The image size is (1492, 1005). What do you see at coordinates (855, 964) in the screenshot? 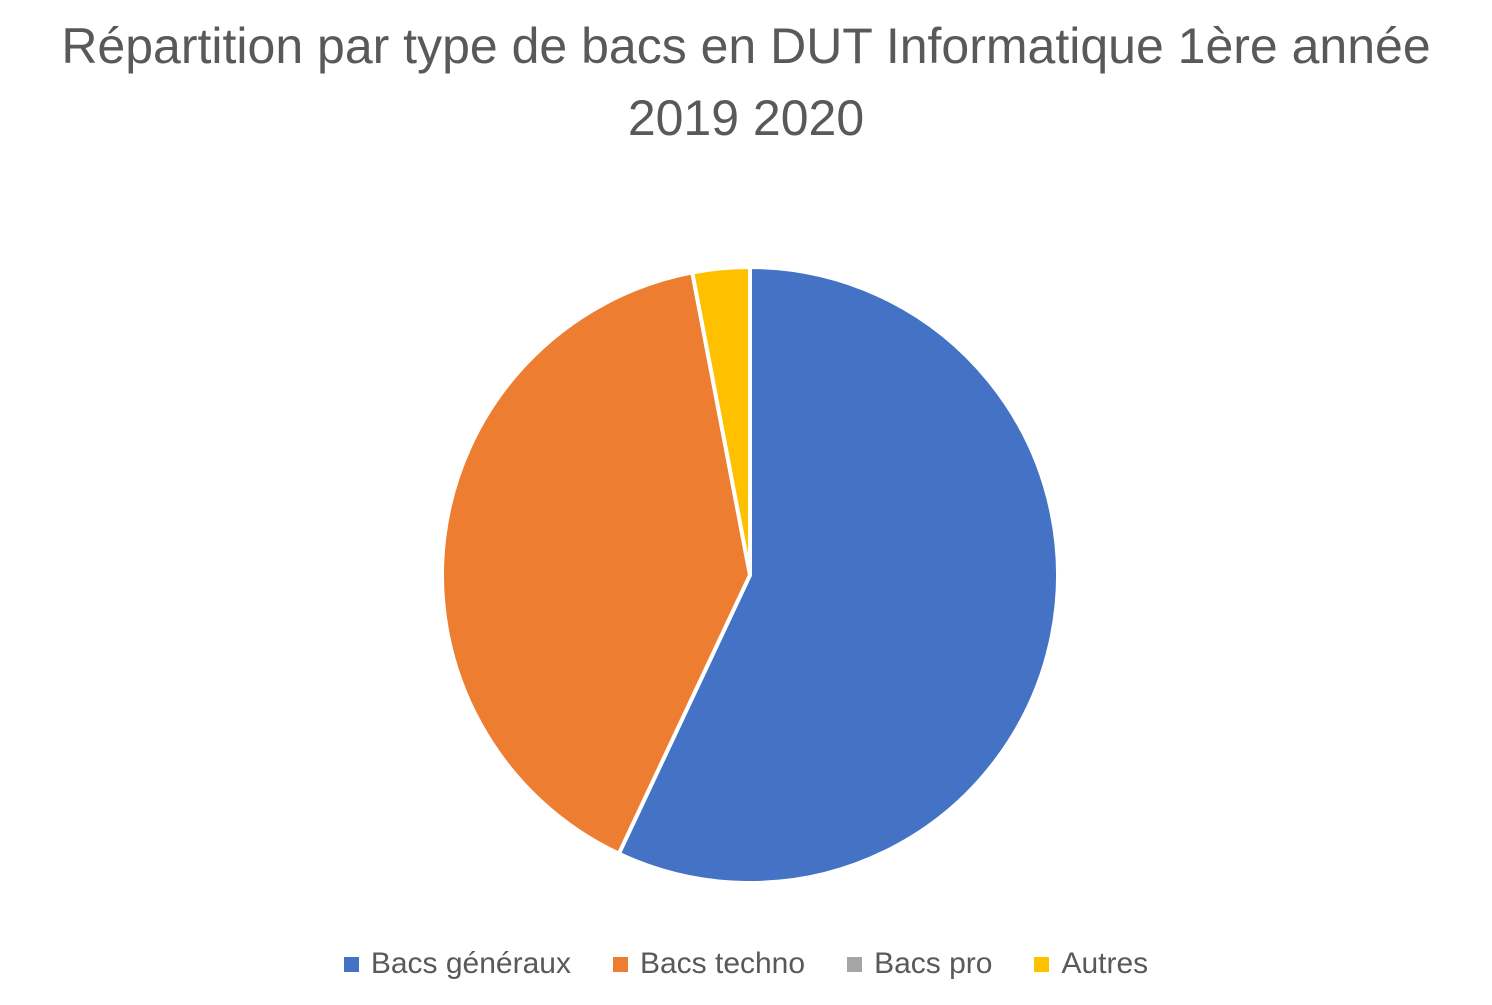
I see `legend-swatch-bacs-pro` at bounding box center [855, 964].